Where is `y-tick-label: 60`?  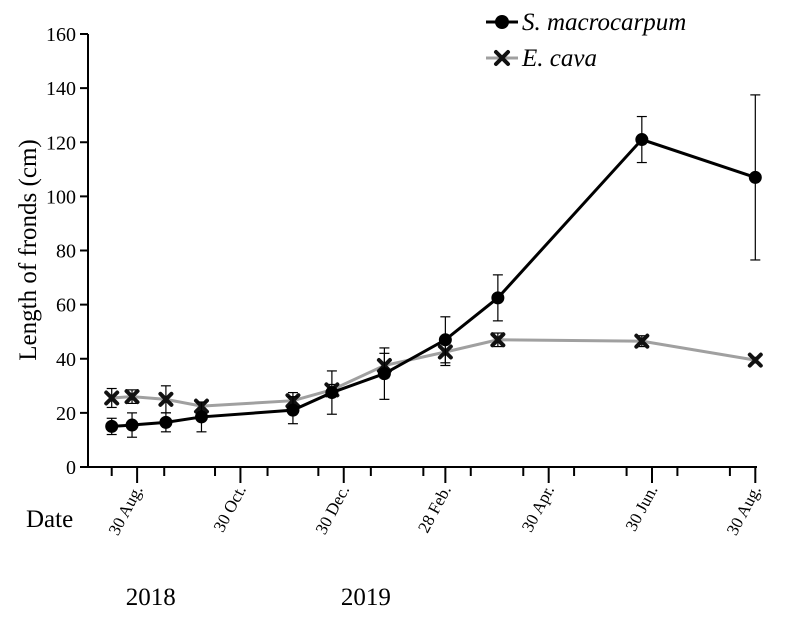 y-tick-label: 60 is located at coordinates (66, 306).